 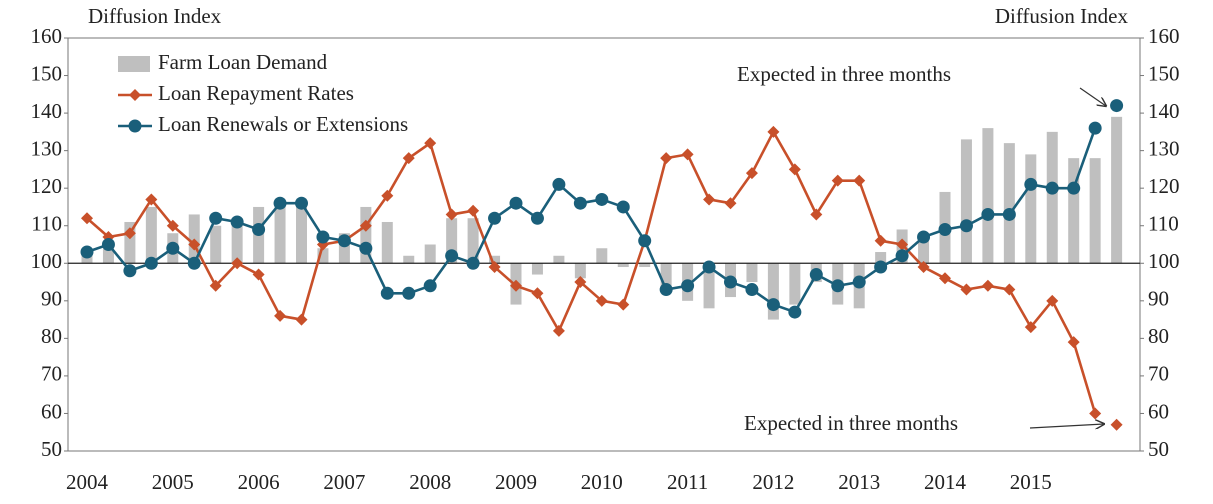 What do you see at coordinates (47, 261) in the screenshot?
I see `y-tick-label: 100` at bounding box center [47, 261].